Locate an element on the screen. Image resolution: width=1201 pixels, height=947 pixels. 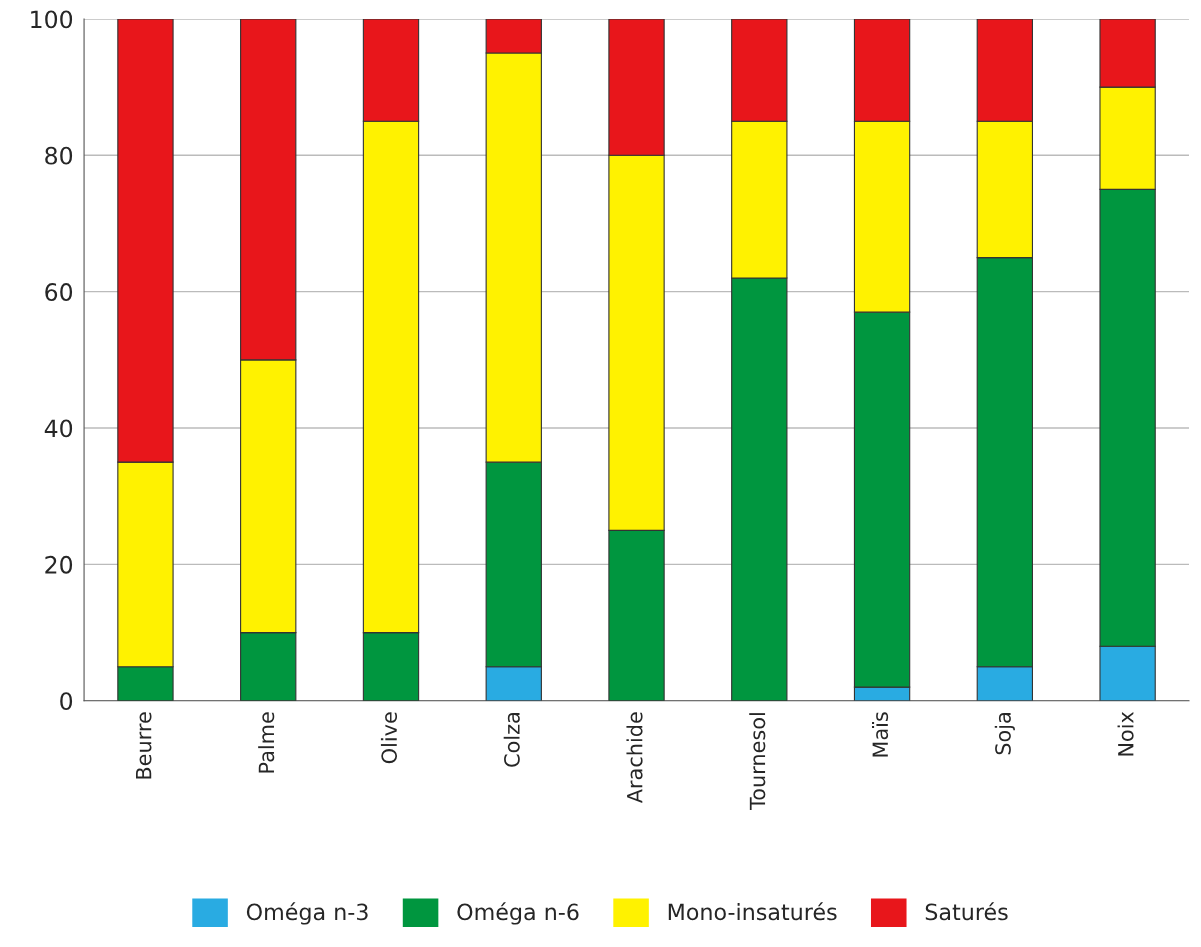
y-tick-label: 80 is located at coordinates (59, 155).